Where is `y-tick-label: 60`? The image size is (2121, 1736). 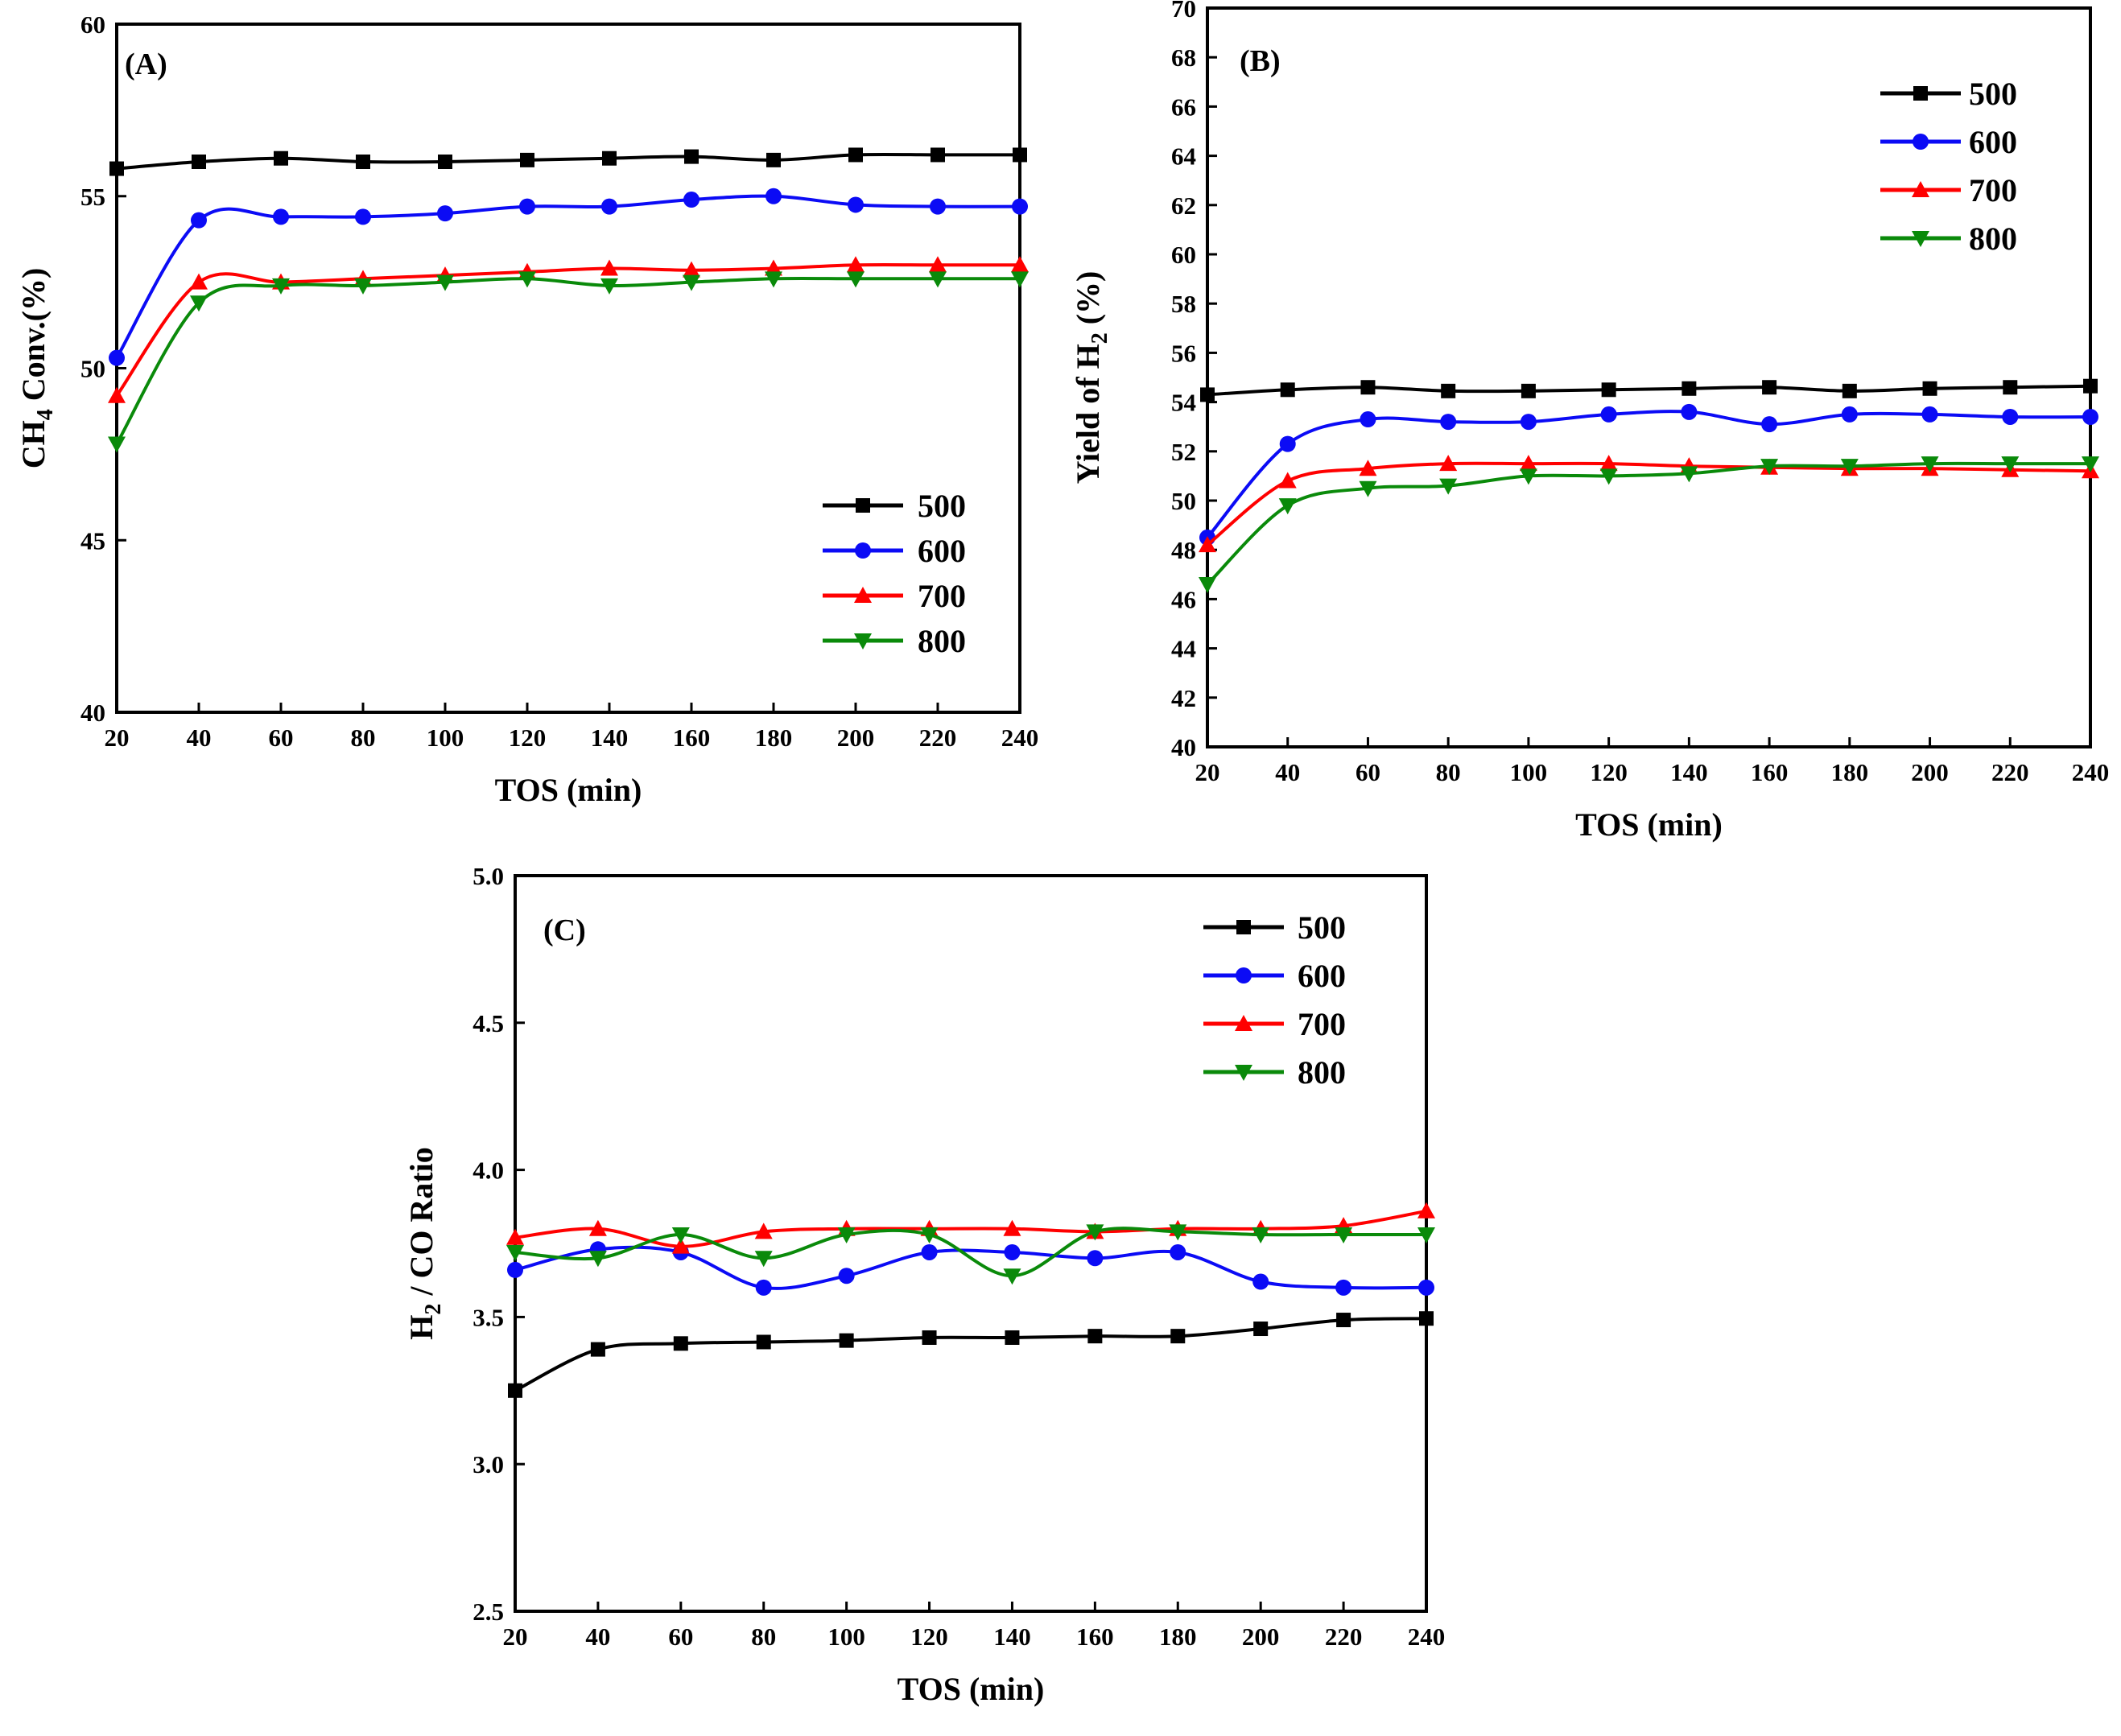
y-tick-label: 60 is located at coordinates (1183, 255).